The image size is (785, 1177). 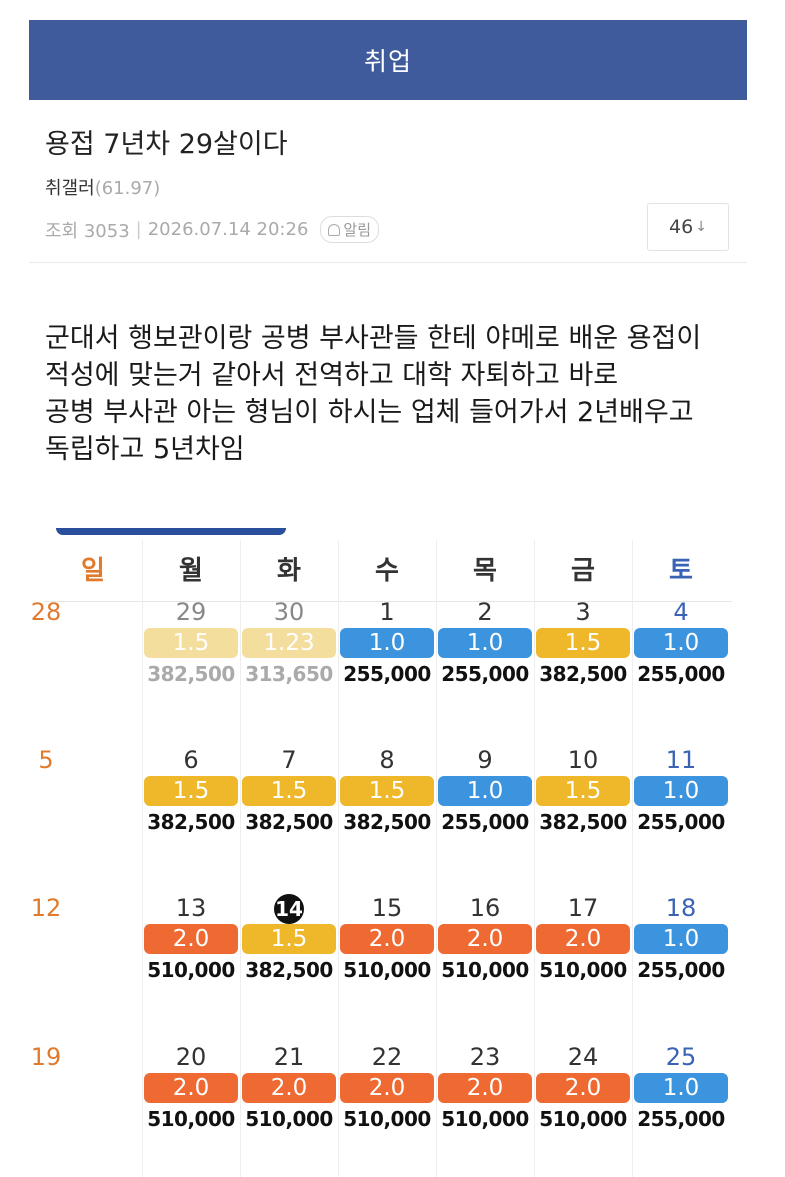 What do you see at coordinates (87, 231) in the screenshot?
I see `view-count: 조회 3053` at bounding box center [87, 231].